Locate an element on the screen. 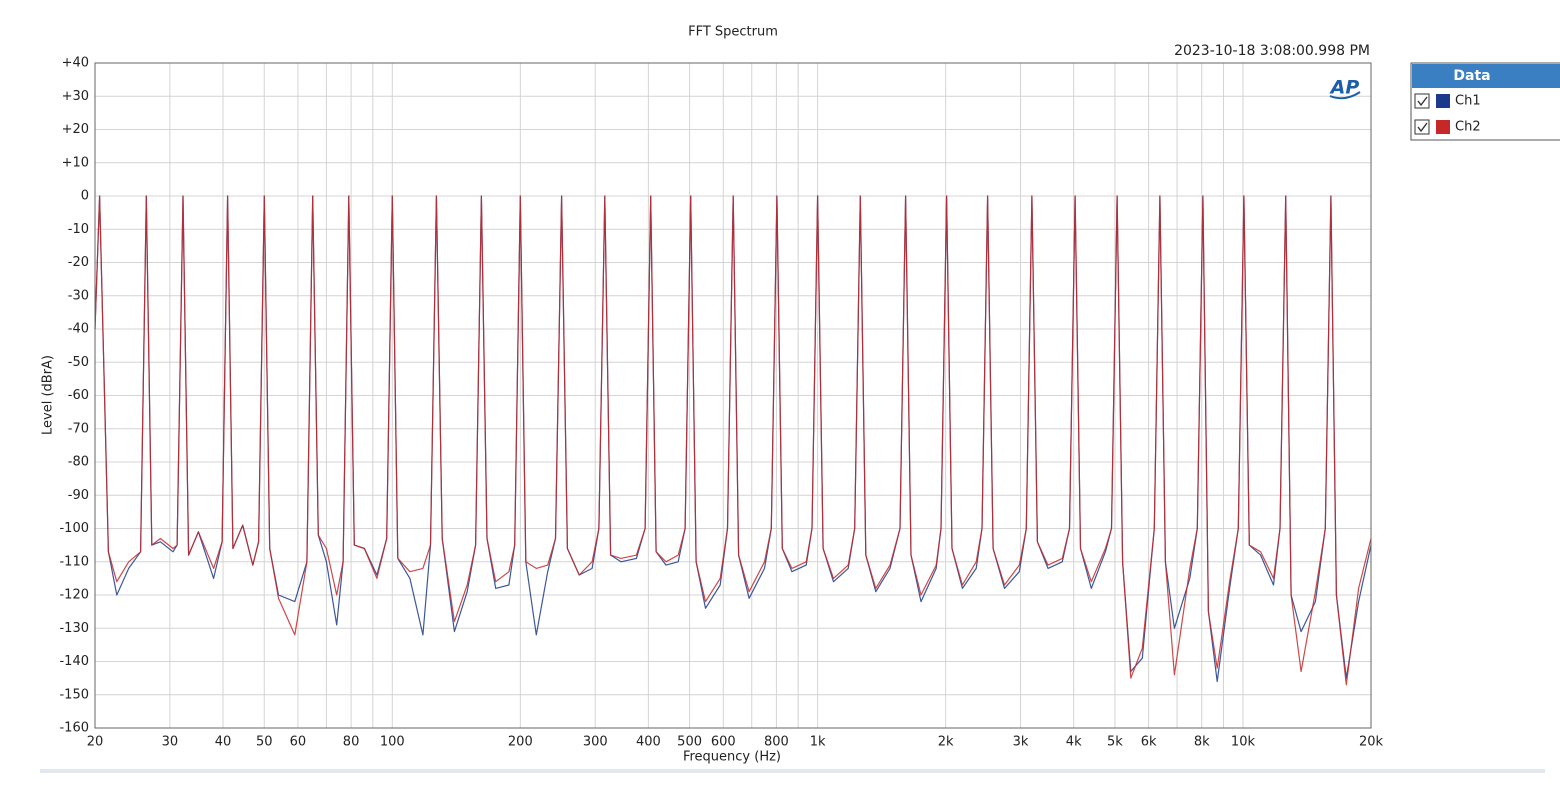 The image size is (1560, 800). legend-label: Ch2 is located at coordinates (1468, 127).